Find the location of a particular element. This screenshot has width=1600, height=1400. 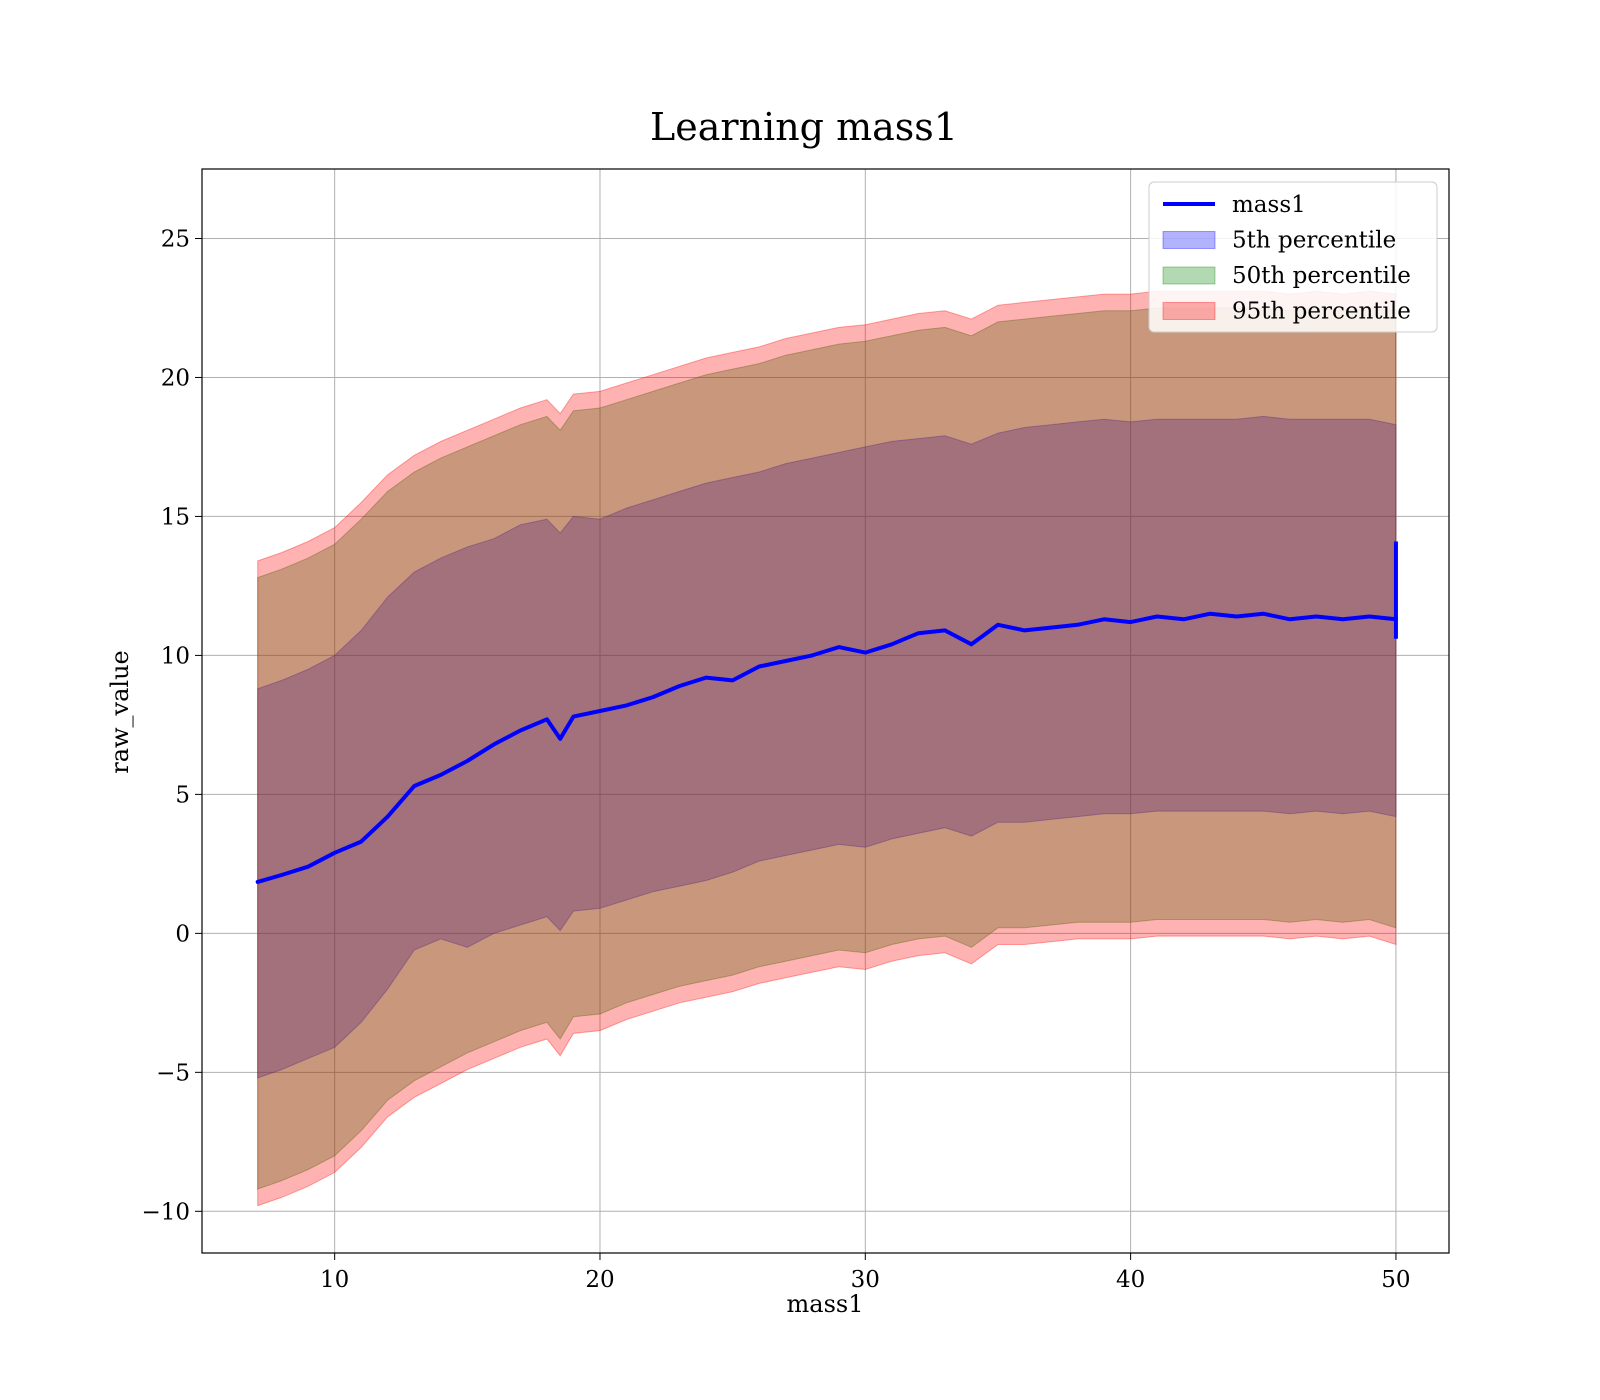

x-tick-label: 50 is located at coordinates (1395, 1280).